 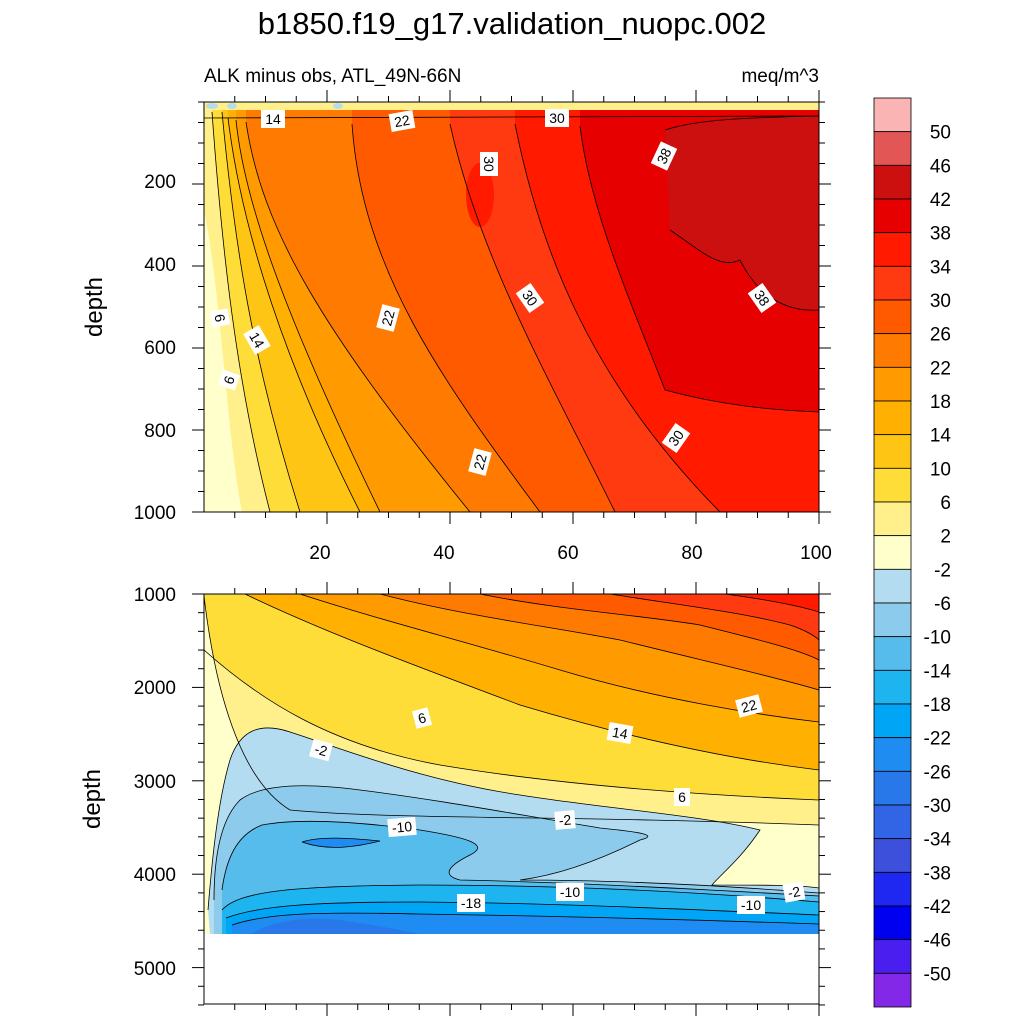 What do you see at coordinates (940, 368) in the screenshot?
I see `colorbar-label: 22` at bounding box center [940, 368].